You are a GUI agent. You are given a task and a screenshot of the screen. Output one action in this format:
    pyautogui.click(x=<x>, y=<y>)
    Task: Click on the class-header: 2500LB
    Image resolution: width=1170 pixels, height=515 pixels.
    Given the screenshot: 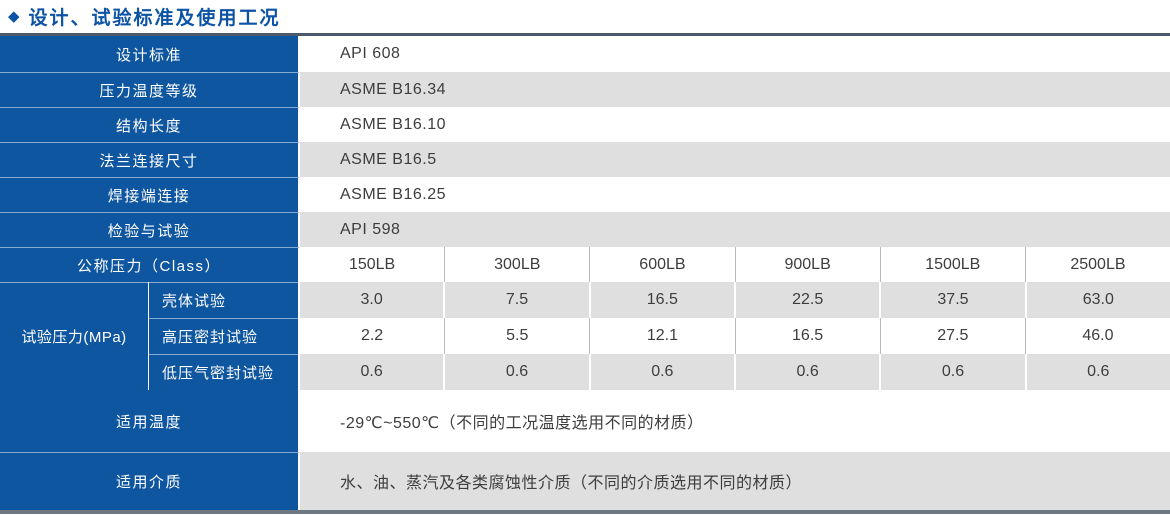 What is the action you would take?
    pyautogui.click(x=1097, y=264)
    